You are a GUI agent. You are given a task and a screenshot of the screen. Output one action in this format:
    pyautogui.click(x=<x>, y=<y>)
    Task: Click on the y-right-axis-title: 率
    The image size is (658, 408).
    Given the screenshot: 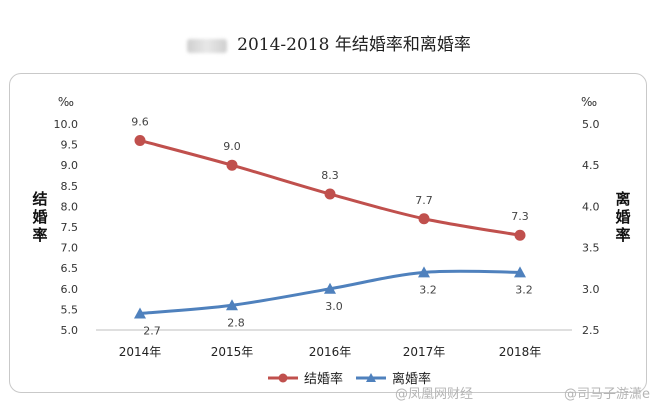 What is the action you would take?
    pyautogui.click(x=622, y=235)
    